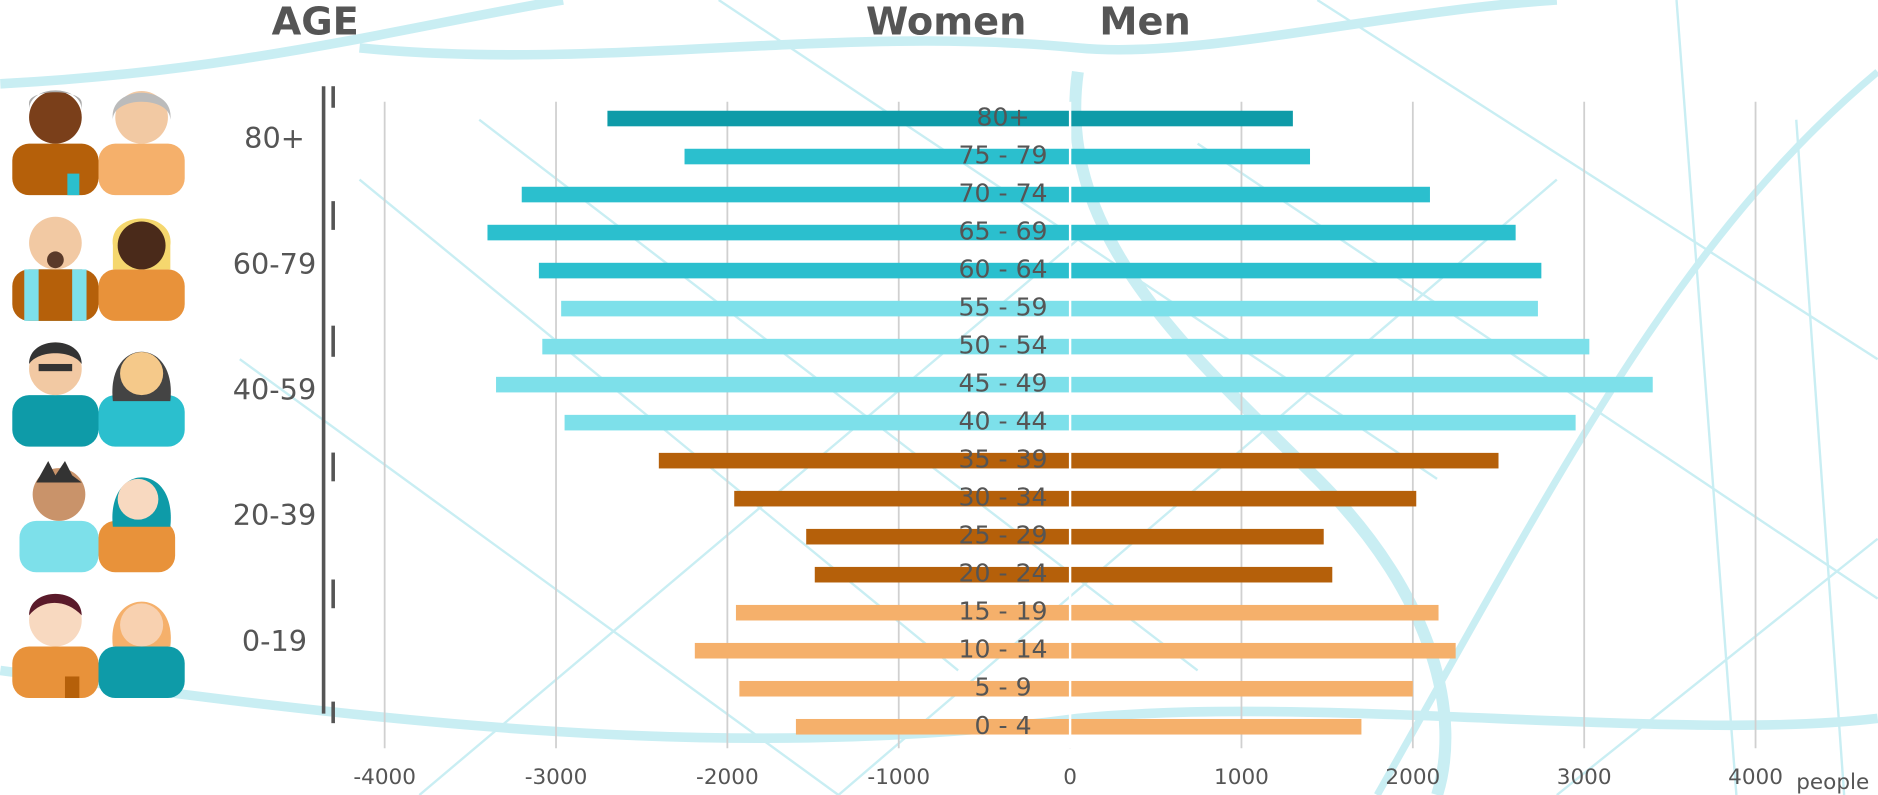 The image size is (1878, 795). What do you see at coordinates (1584, 777) in the screenshot?
I see `x-tick-label: 3000` at bounding box center [1584, 777].